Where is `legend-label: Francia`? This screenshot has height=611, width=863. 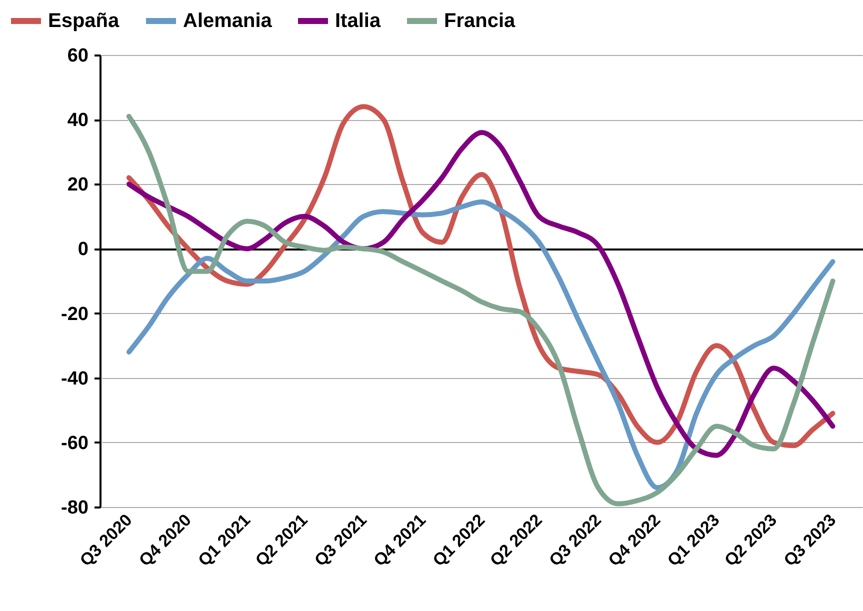 legend-label: Francia is located at coordinates (480, 21).